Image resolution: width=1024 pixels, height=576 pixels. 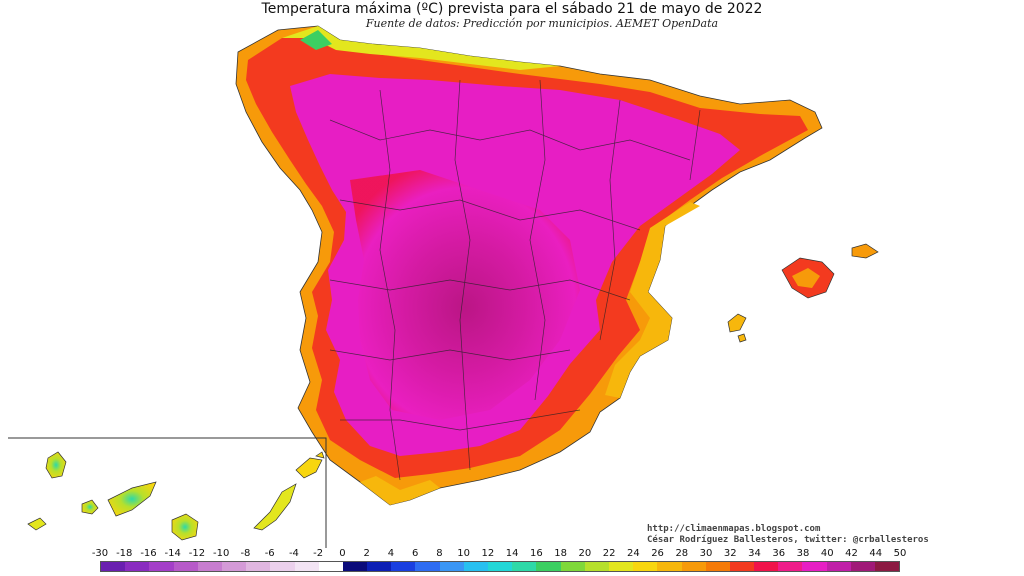 What do you see at coordinates (779, 553) in the screenshot?
I see `legend-tick-label: 36` at bounding box center [779, 553].